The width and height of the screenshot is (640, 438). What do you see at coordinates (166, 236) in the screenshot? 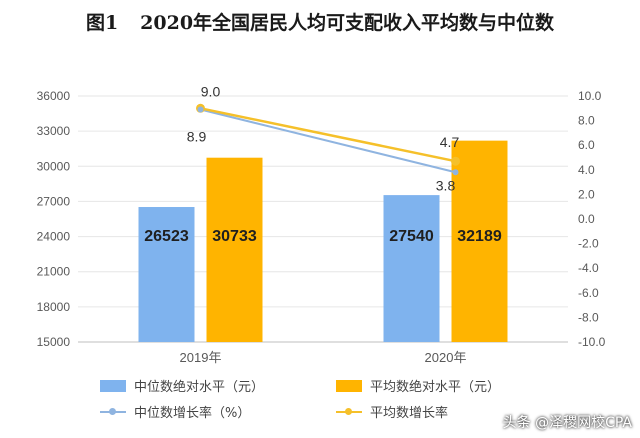
I see `bar-label-median: 26523` at bounding box center [166, 236].